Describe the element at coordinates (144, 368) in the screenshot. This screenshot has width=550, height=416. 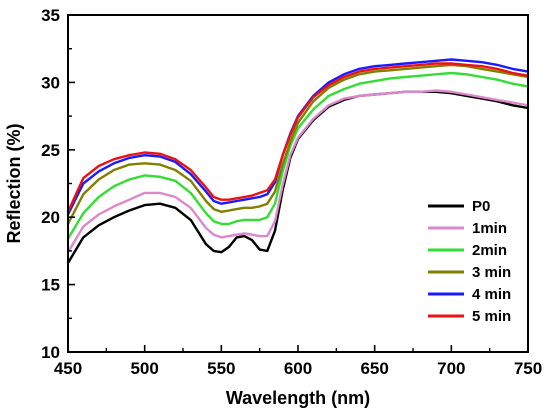
I see `x-tick-label: 500` at that location.